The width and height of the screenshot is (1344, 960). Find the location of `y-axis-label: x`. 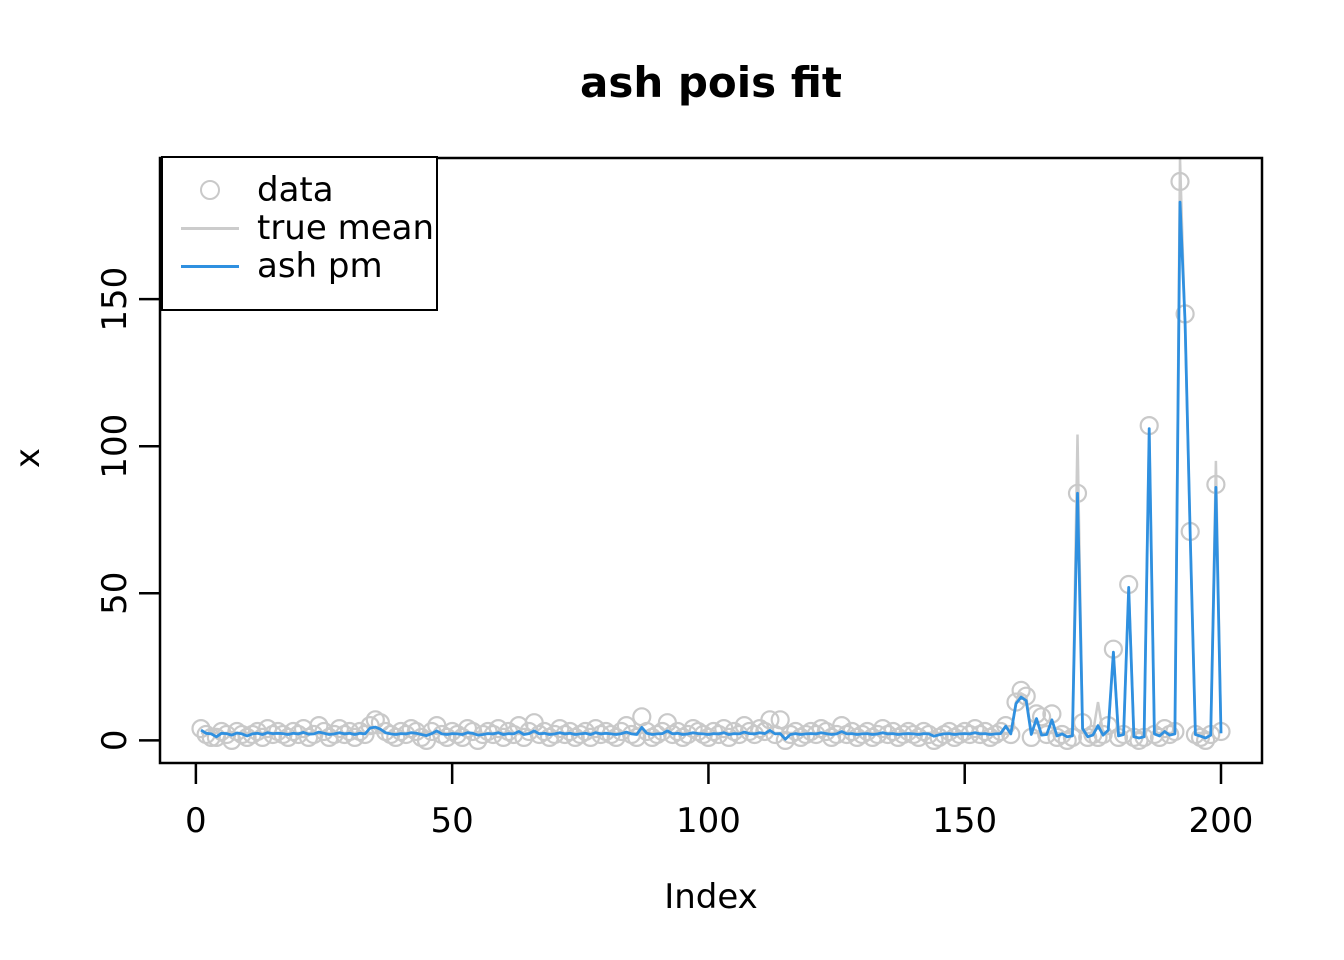

y-axis-label: x is located at coordinates (28, 458).